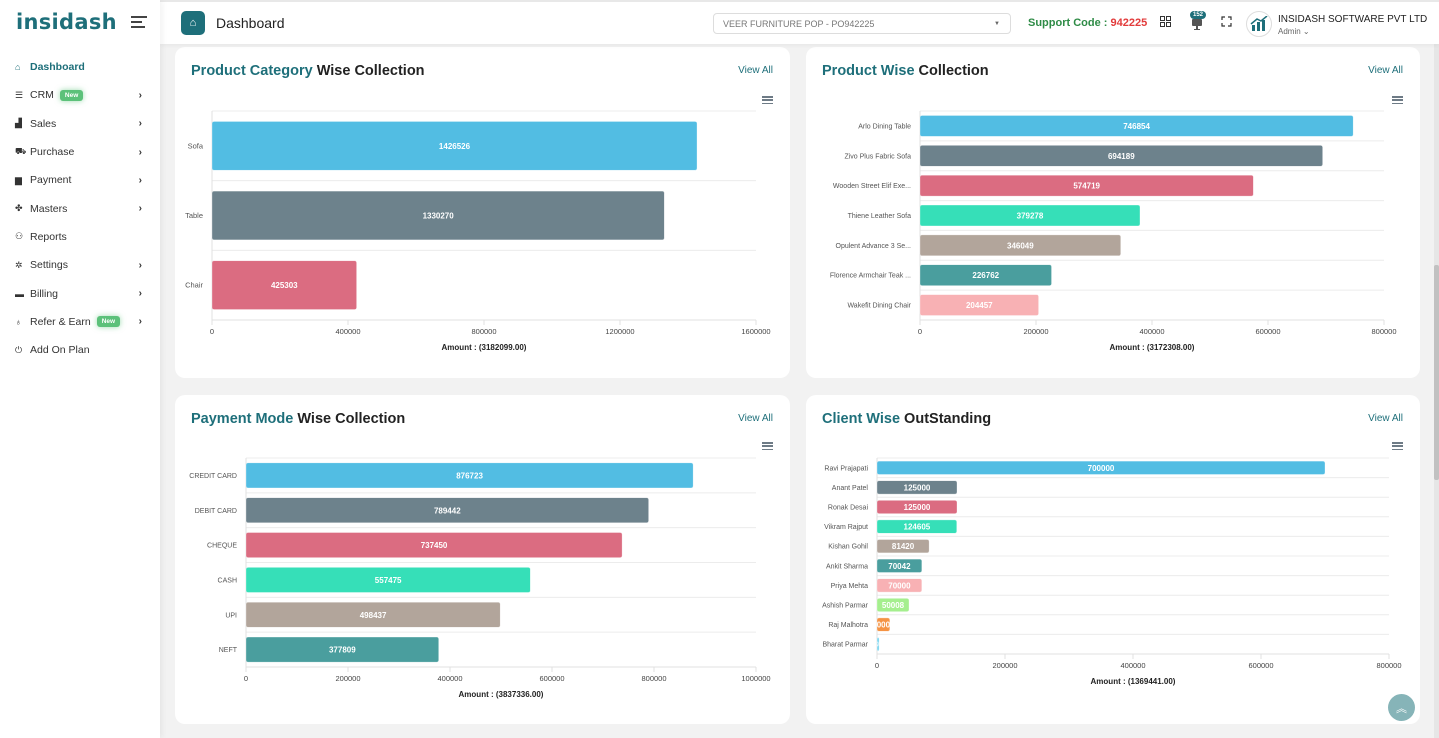  Describe the element at coordinates (42, 95) in the screenshot. I see `sidebar-item-label: CRM` at that location.